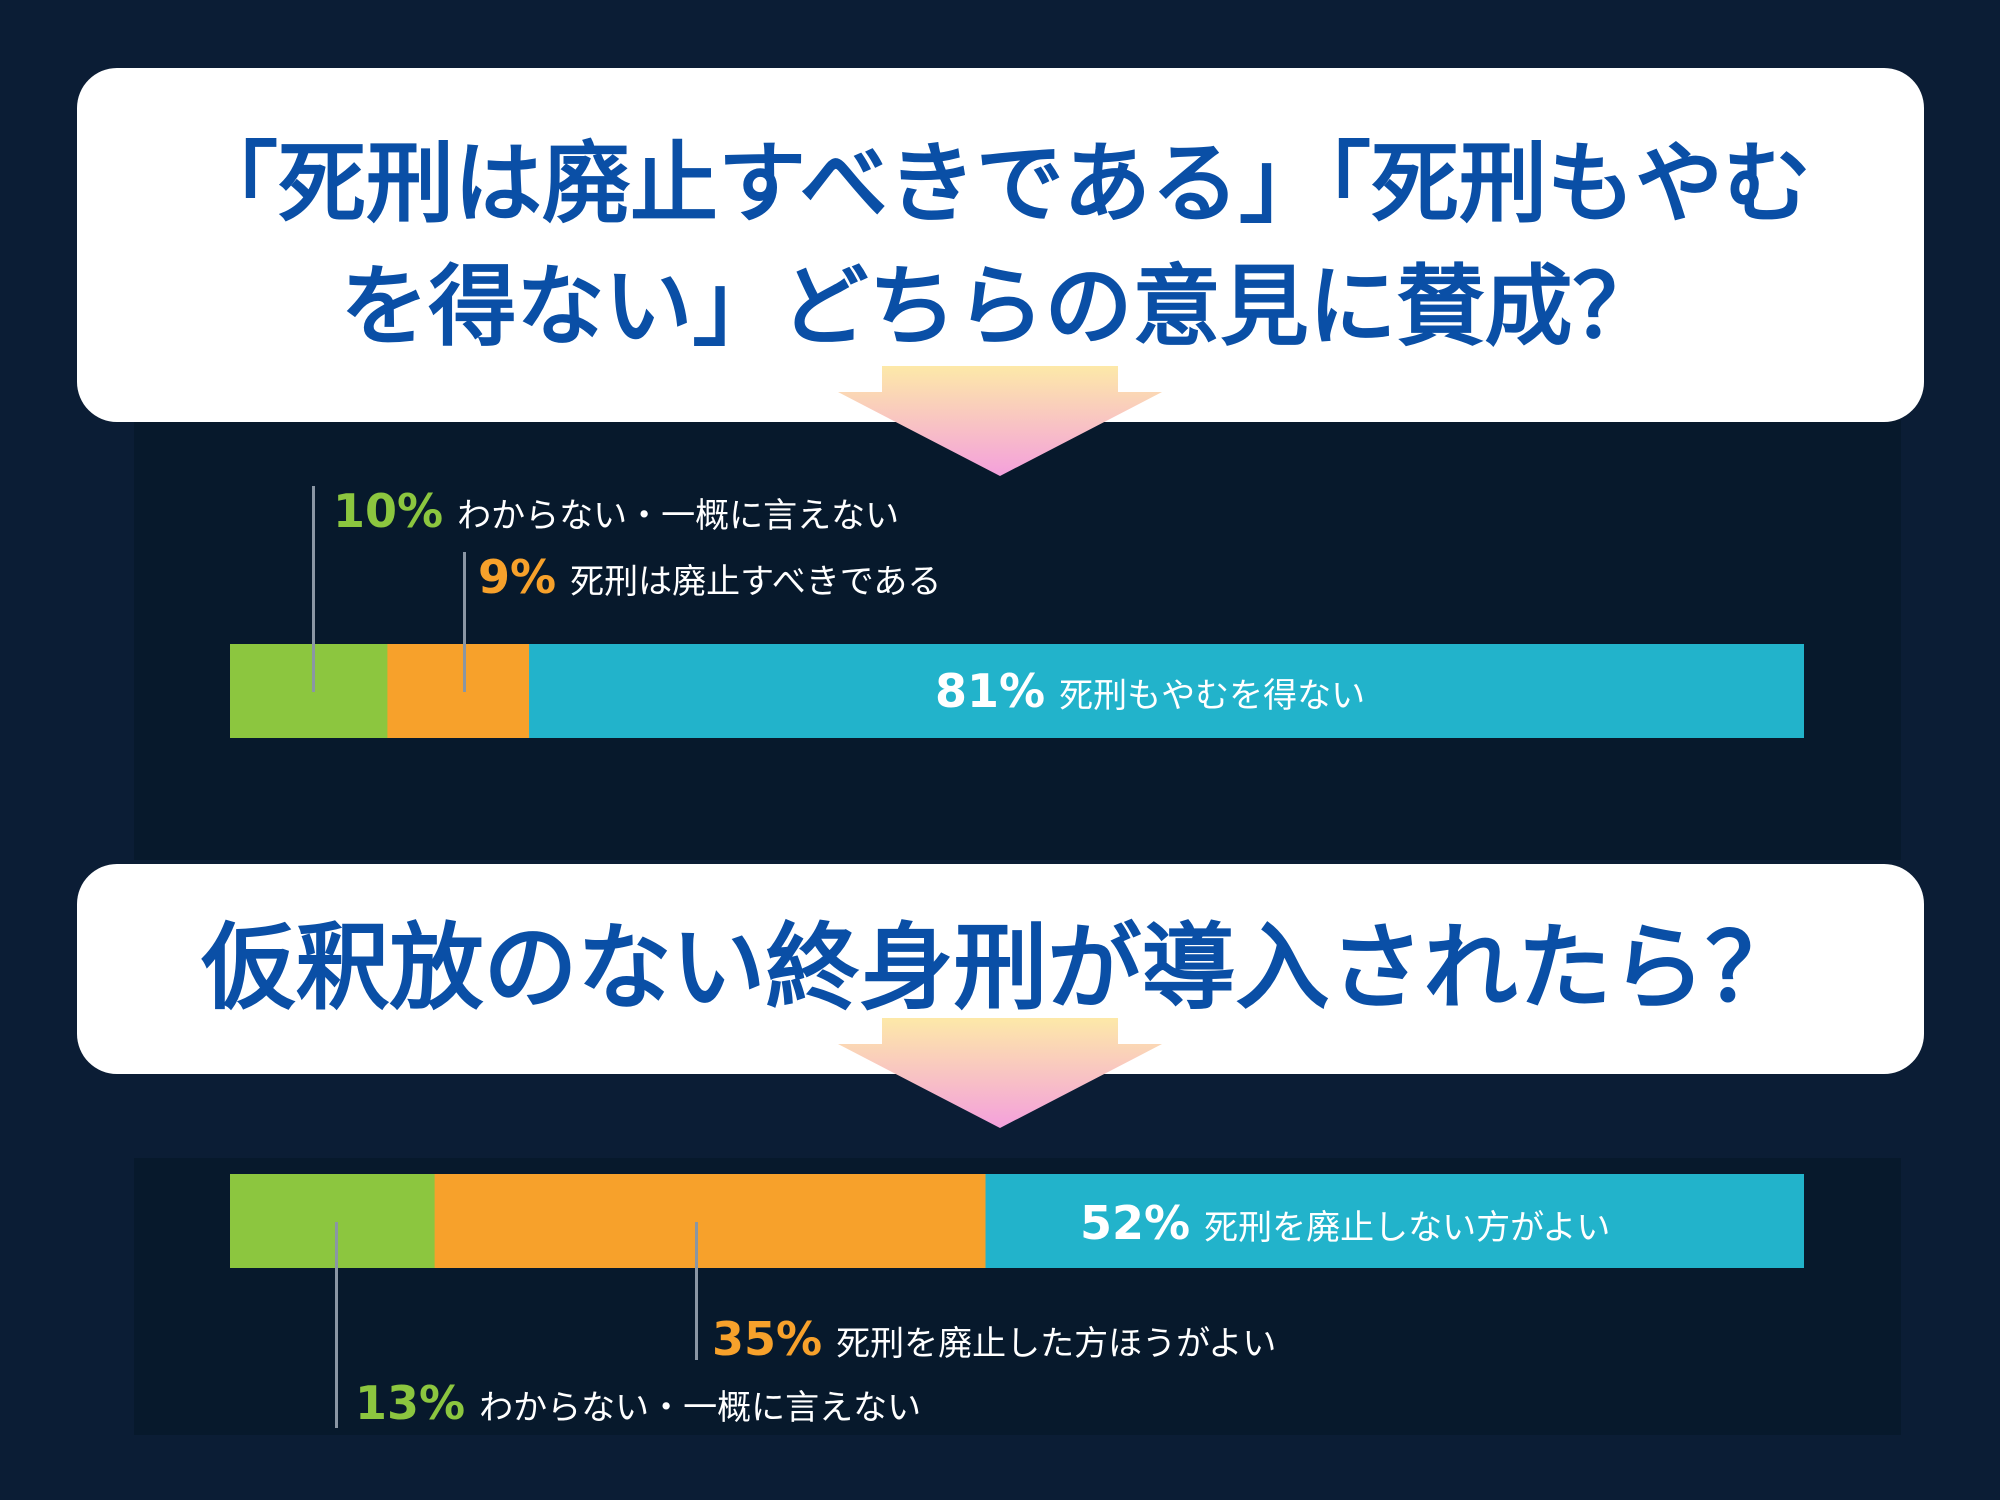 This screenshot has width=2000, height=1500. What do you see at coordinates (1000, 969) in the screenshot?
I see `question-2-text: 仮釈放のない終身刑が導入されたら？` at bounding box center [1000, 969].